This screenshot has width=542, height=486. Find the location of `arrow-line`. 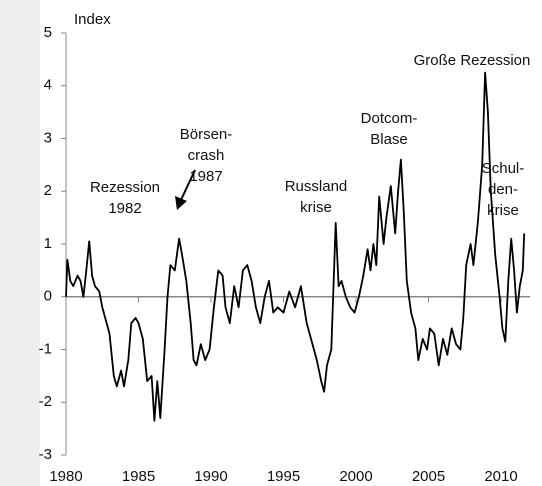

arrow-line is located at coordinates (187, 186).